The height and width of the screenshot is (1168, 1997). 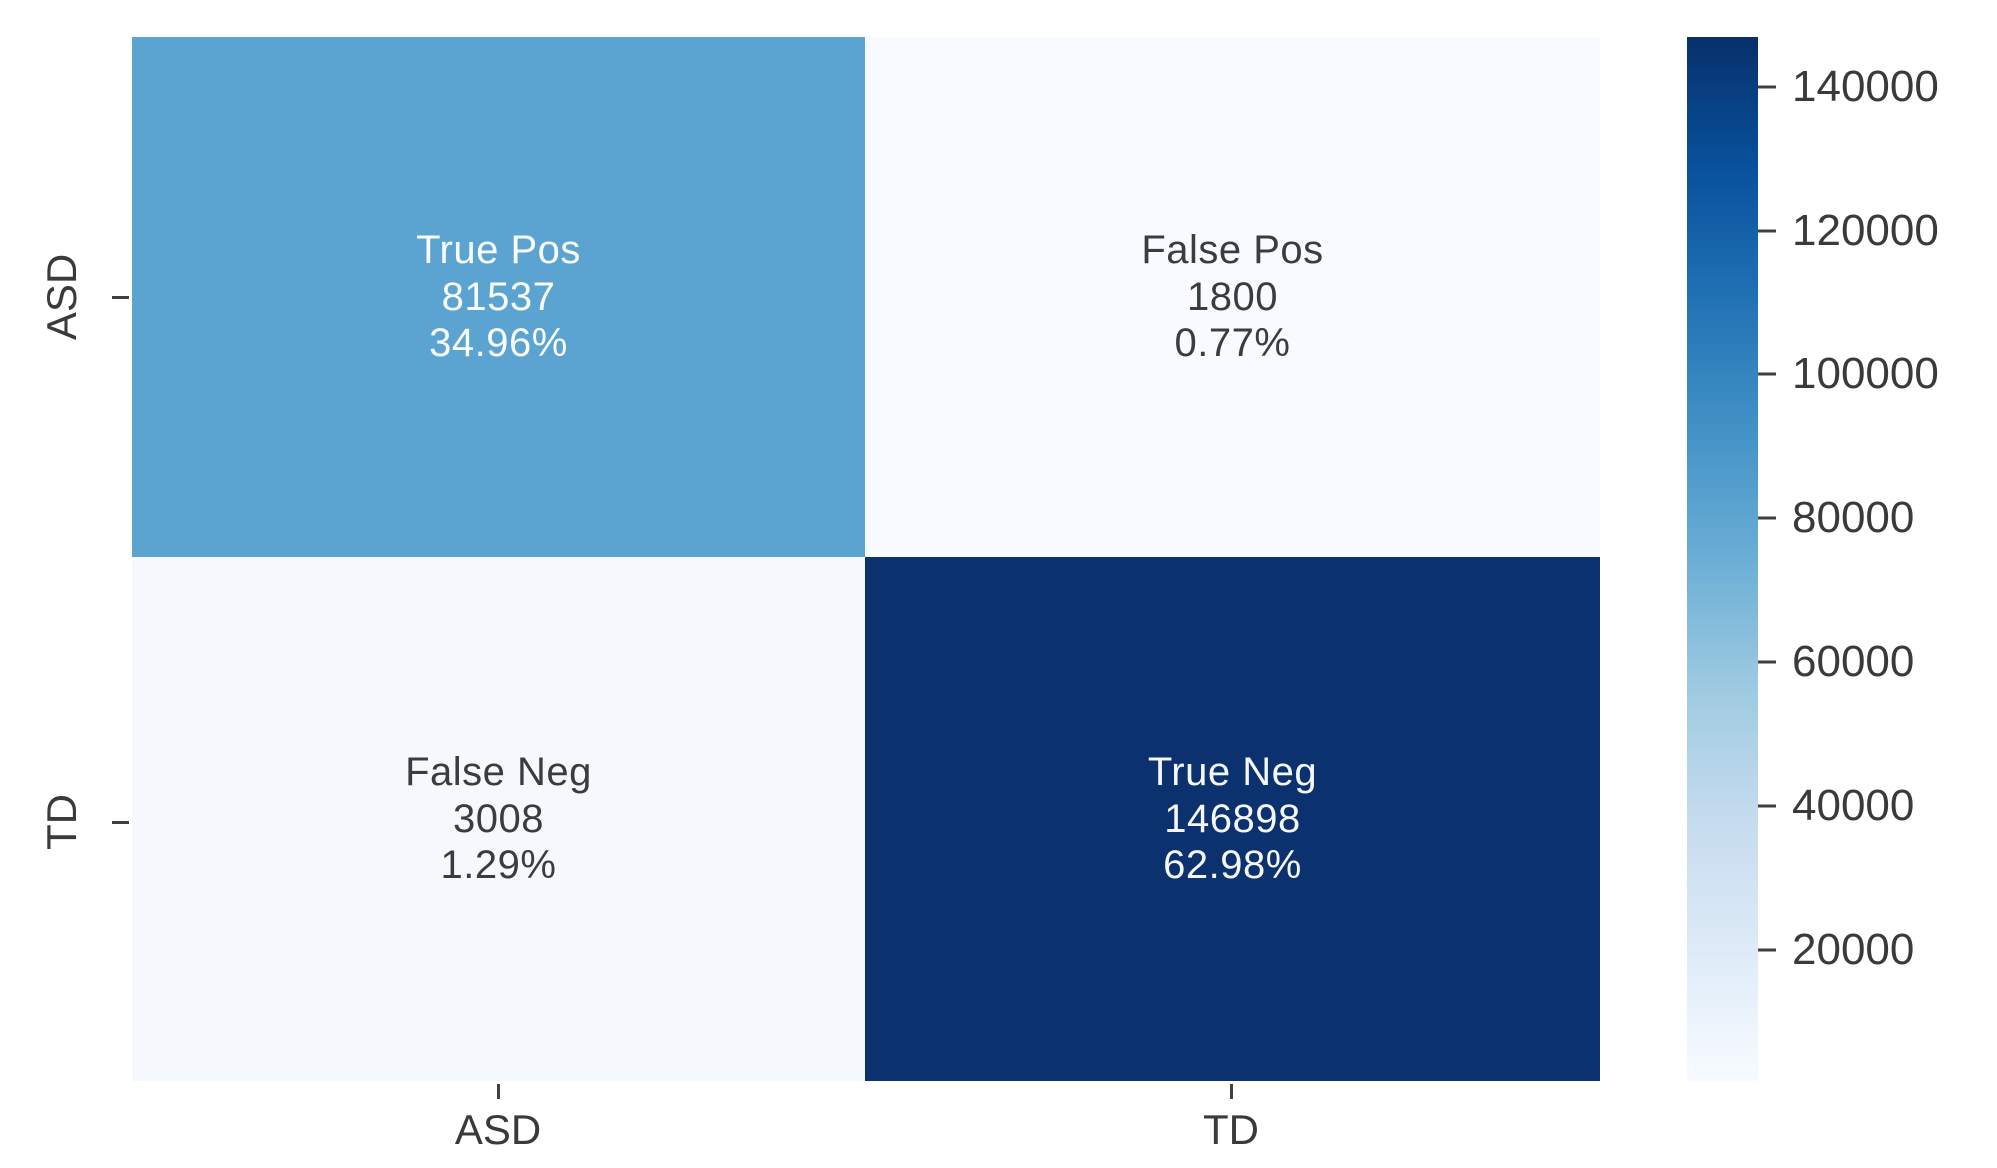 I want to click on x-axis-label-asd: ASD, so click(x=498, y=1129).